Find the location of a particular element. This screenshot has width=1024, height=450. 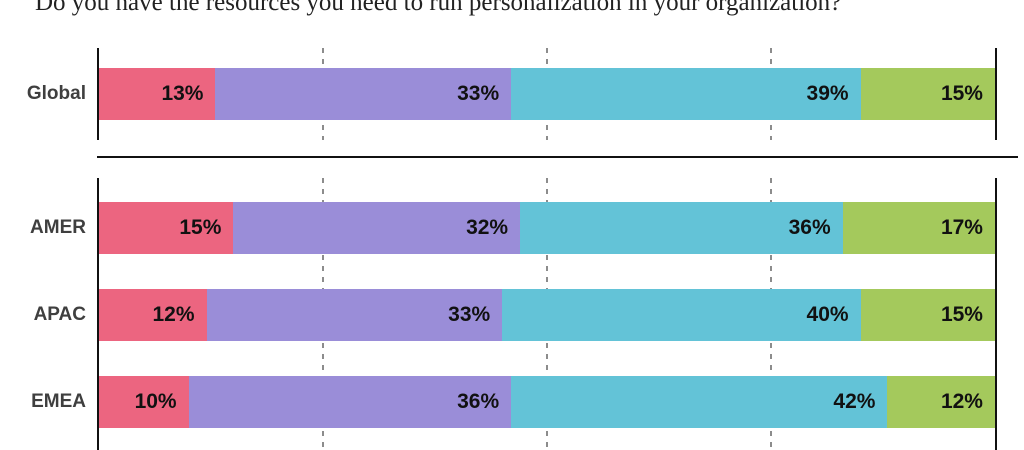

bar-emea-segment-3-teal: 42% is located at coordinates (699, 402).